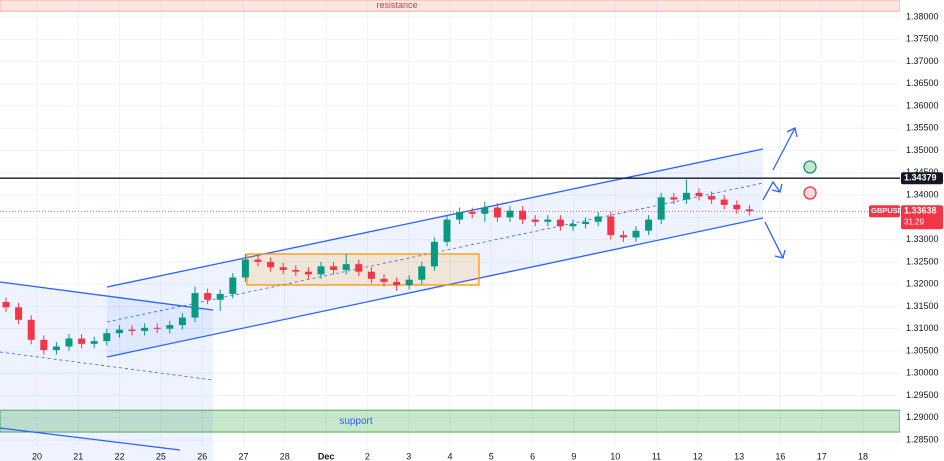 The width and height of the screenshot is (944, 461). Describe the element at coordinates (367, 456) in the screenshot. I see `x-tick-label: 2` at that location.